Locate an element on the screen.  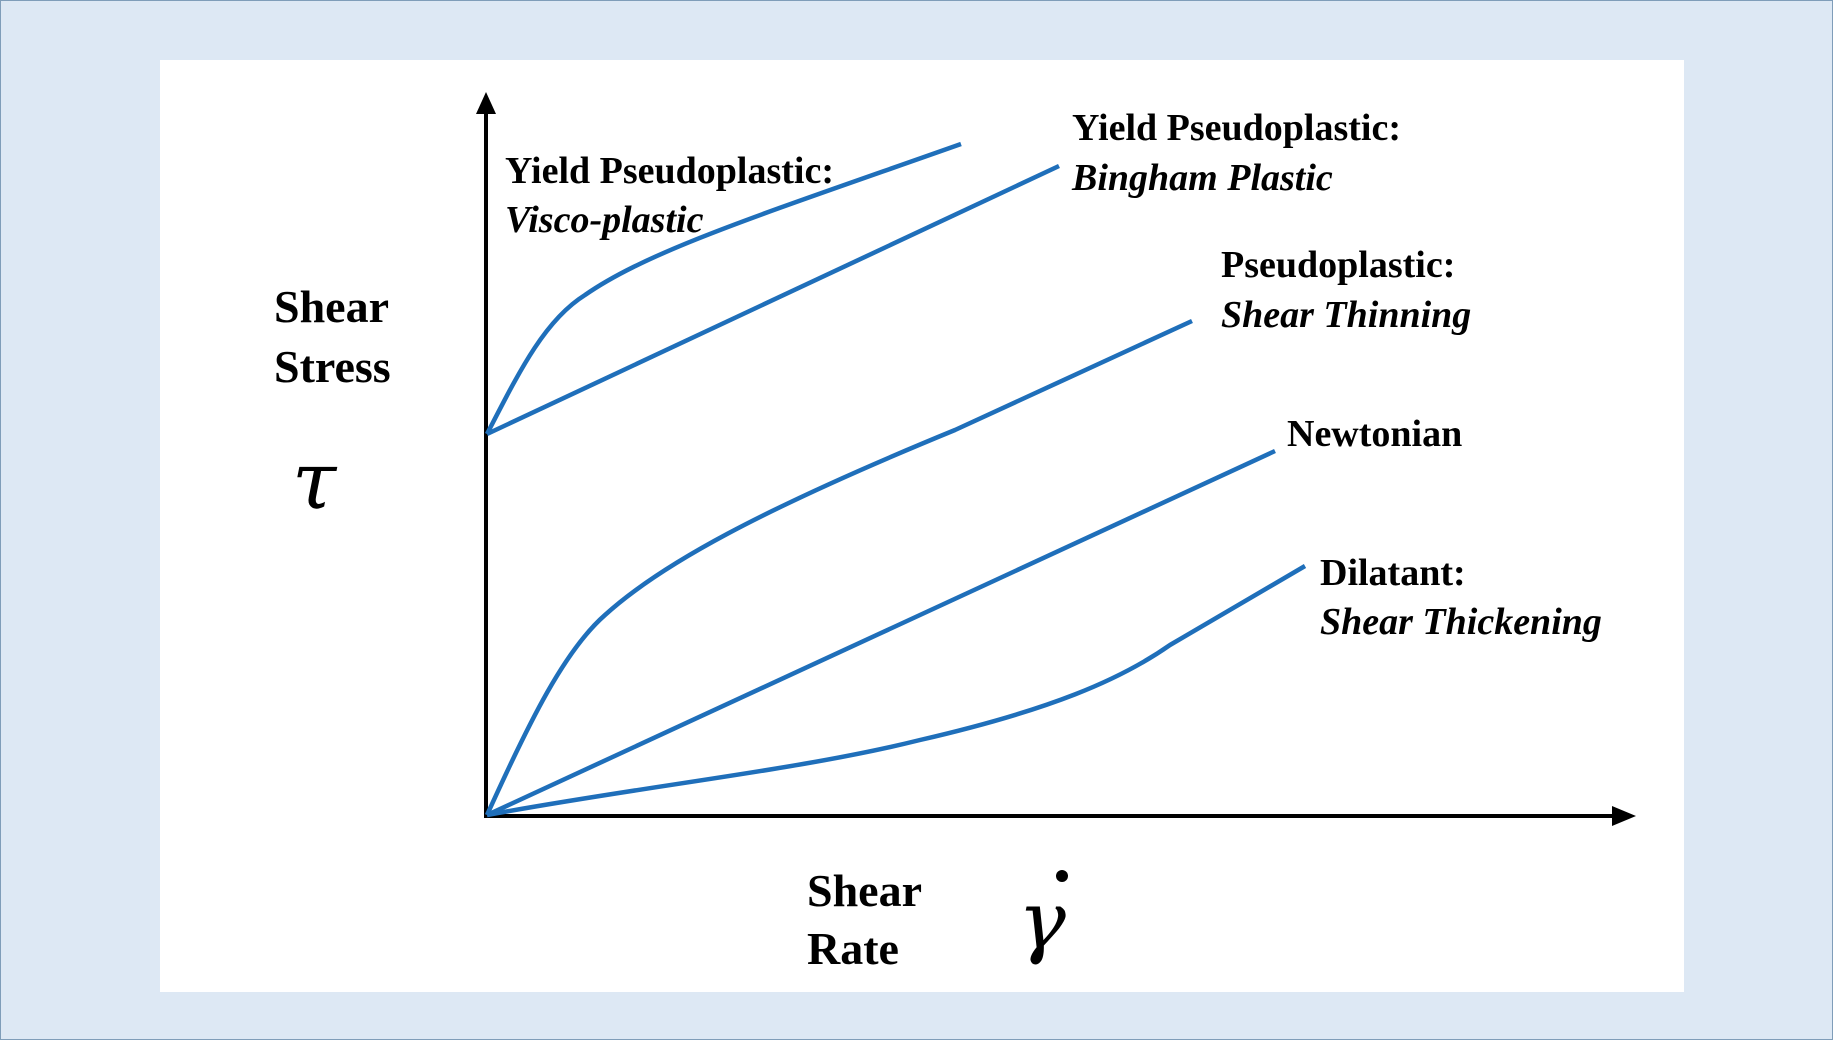
label-shear-thickening-subtitle: Shear Thickening is located at coordinates (1461, 622).